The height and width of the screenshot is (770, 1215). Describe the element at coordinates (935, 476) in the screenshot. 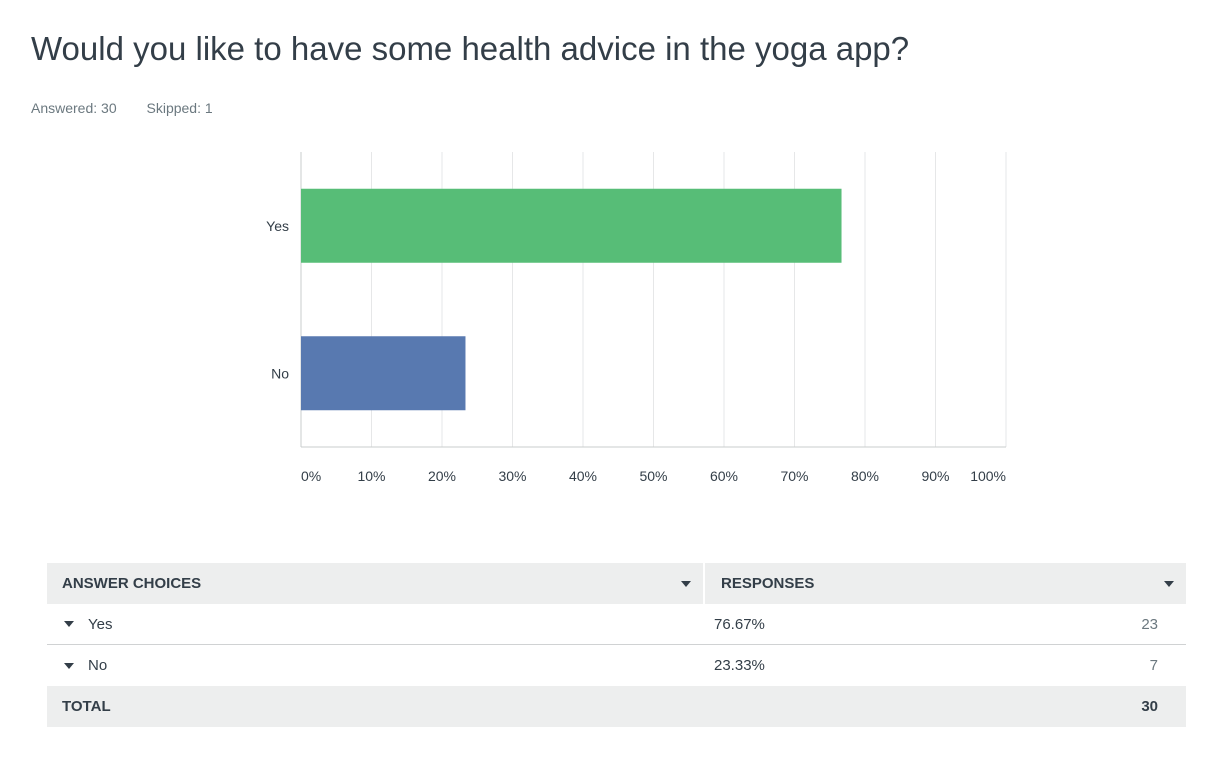

I see `x-tick-label: 90%` at that location.